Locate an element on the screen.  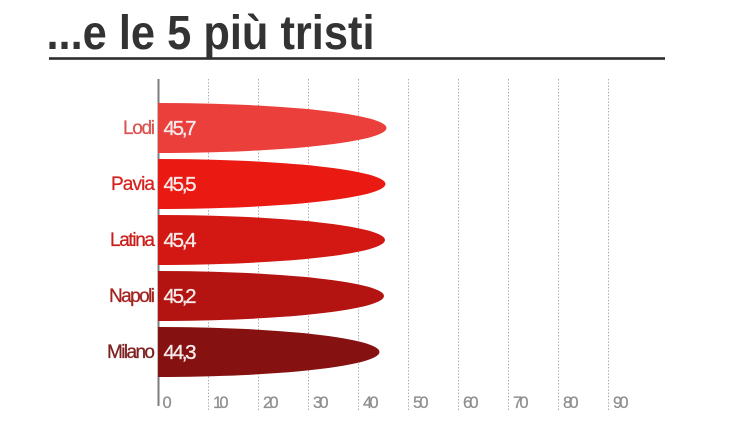
svg-text: Lodi is located at coordinates (139, 128).